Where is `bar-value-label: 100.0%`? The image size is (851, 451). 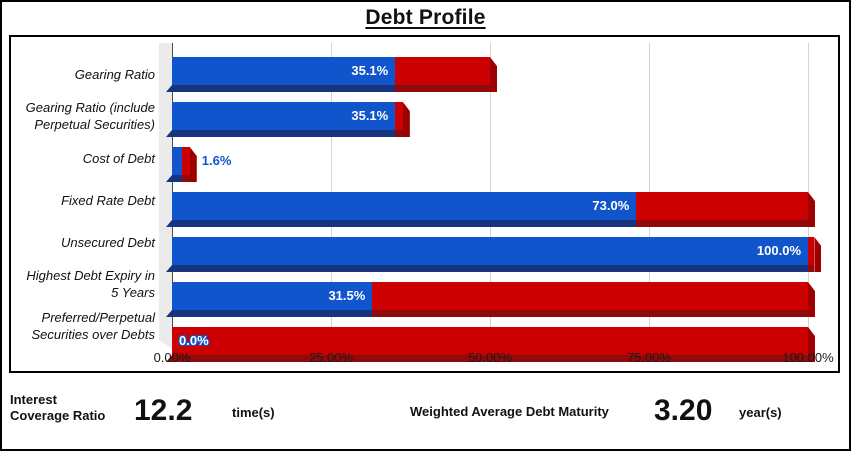
bar-value-label: 100.0% is located at coordinates (778, 250).